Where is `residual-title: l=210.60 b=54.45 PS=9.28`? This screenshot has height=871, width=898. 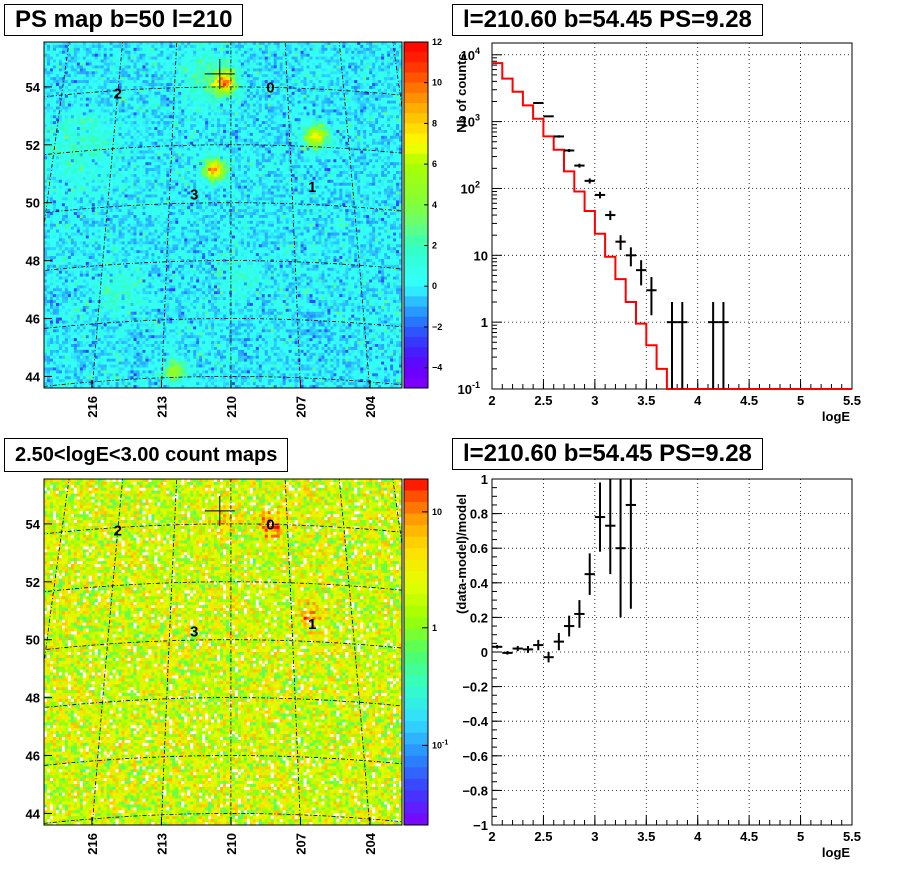
residual-title: l=210.60 b=54.45 PS=9.28 is located at coordinates (607, 454).